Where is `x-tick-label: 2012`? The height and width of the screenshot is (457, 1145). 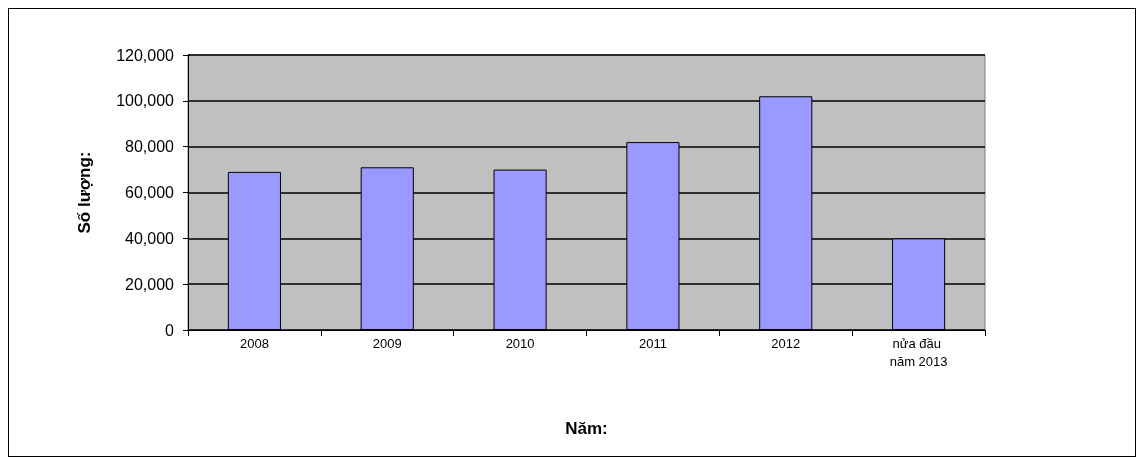 x-tick-label: 2012 is located at coordinates (786, 343).